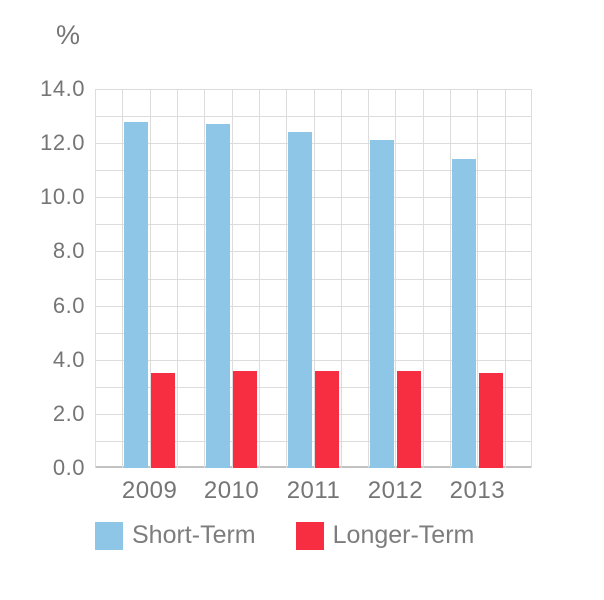  What do you see at coordinates (284, 535) in the screenshot?
I see `legend: Short-Term Longer-Term` at bounding box center [284, 535].